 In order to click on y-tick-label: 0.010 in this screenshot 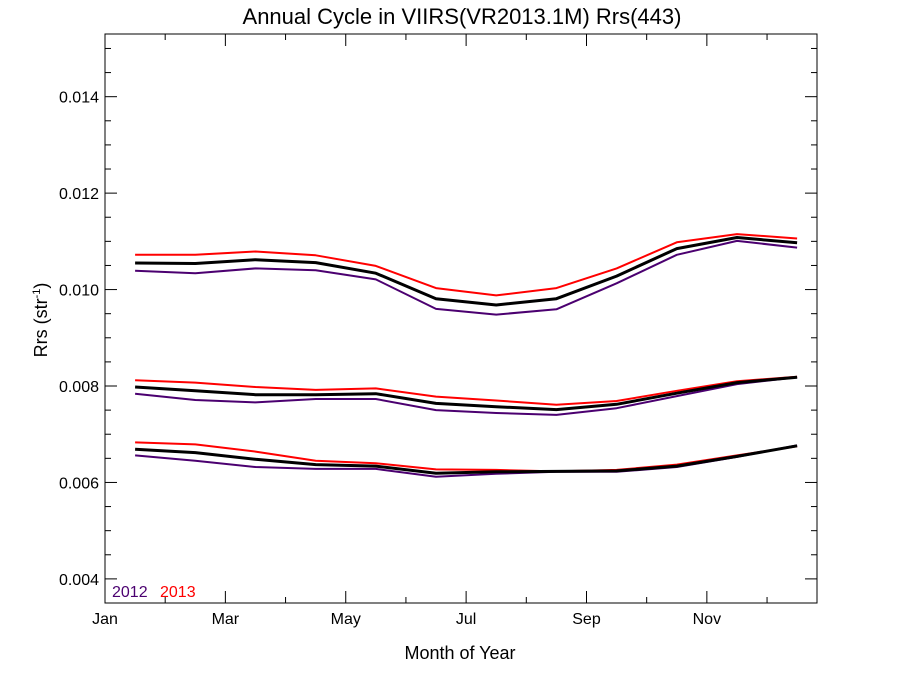, I will do `click(79, 291)`.